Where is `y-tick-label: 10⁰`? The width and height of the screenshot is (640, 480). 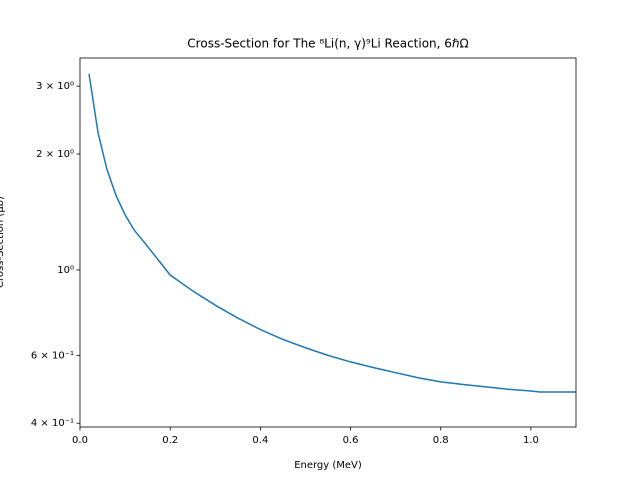 y-tick-label: 10⁰ is located at coordinates (65, 270).